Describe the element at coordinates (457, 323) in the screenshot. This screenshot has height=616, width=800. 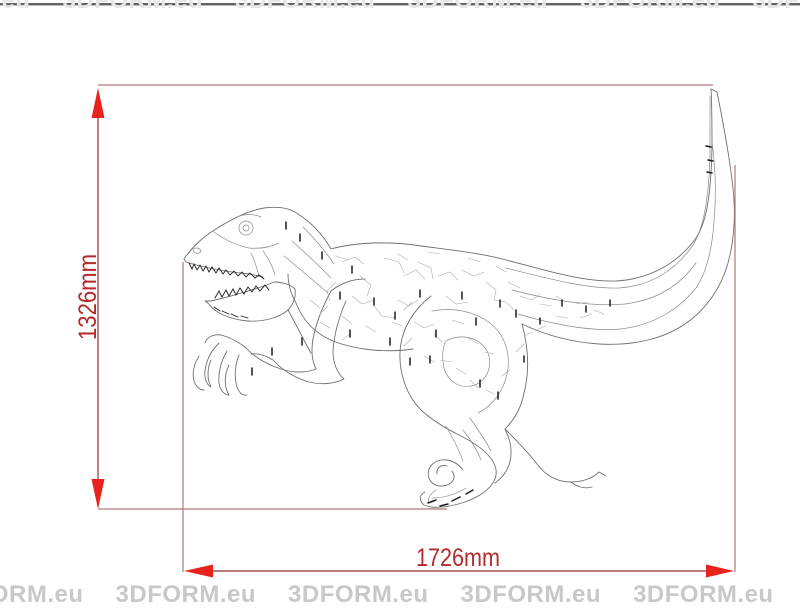
I see `raptor-mesh-facets` at that location.